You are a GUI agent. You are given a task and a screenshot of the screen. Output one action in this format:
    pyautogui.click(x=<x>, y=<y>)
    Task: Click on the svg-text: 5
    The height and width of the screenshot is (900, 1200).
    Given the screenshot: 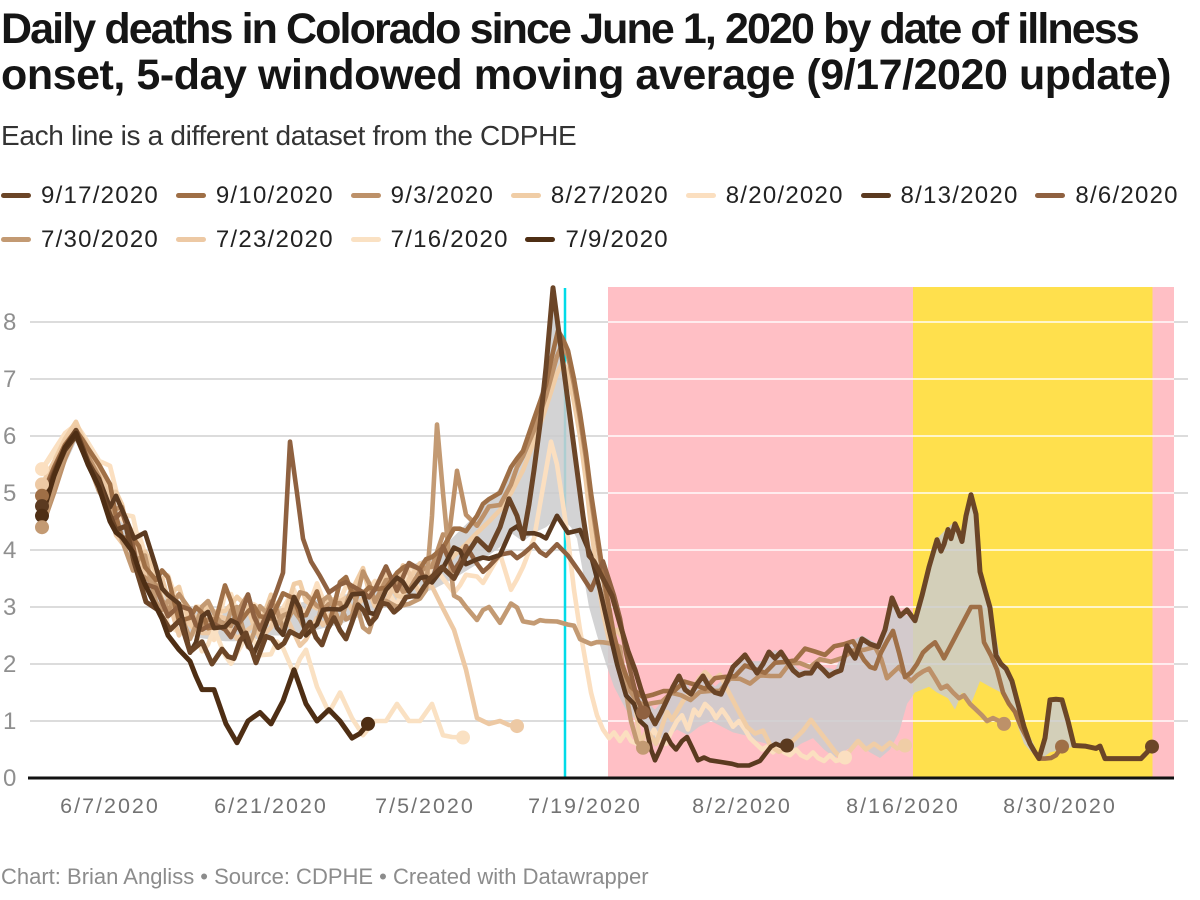 What is the action you would take?
    pyautogui.click(x=9, y=493)
    